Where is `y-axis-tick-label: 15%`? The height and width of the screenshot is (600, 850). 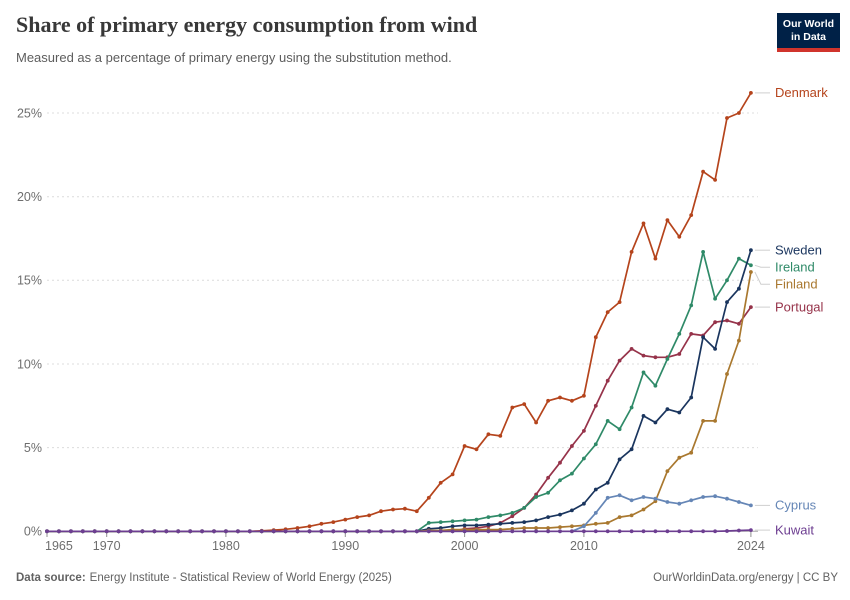
y-axis-tick-label: 15% is located at coordinates (29, 281).